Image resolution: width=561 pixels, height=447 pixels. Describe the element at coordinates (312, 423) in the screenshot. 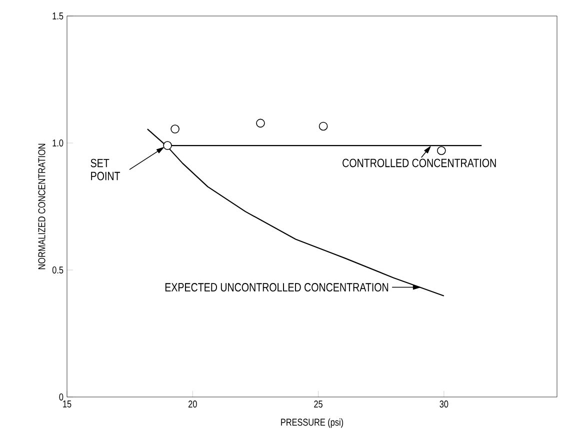

I see `x-axis-title: PRESSURE (psi)` at that location.